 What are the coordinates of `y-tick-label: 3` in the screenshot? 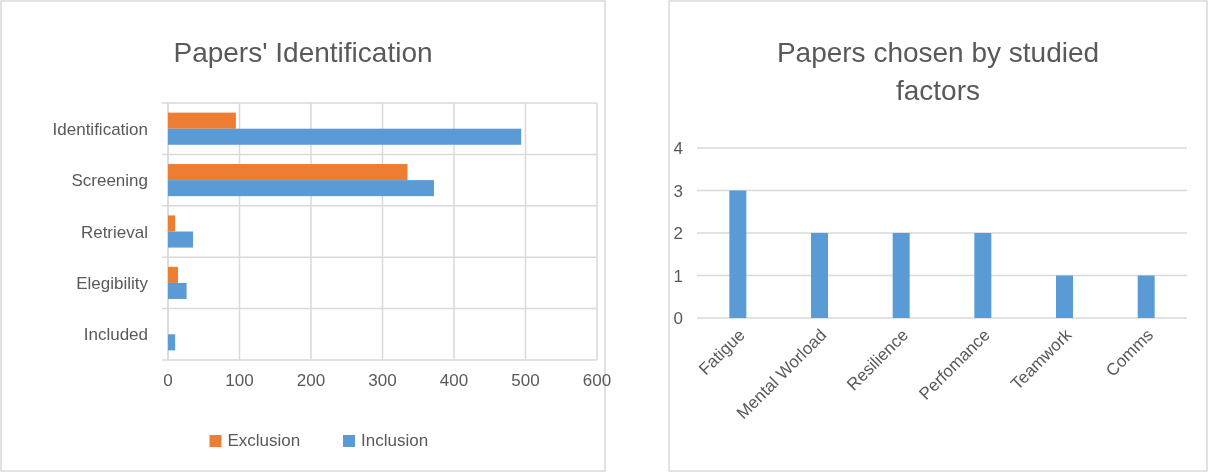 It's located at (678, 191).